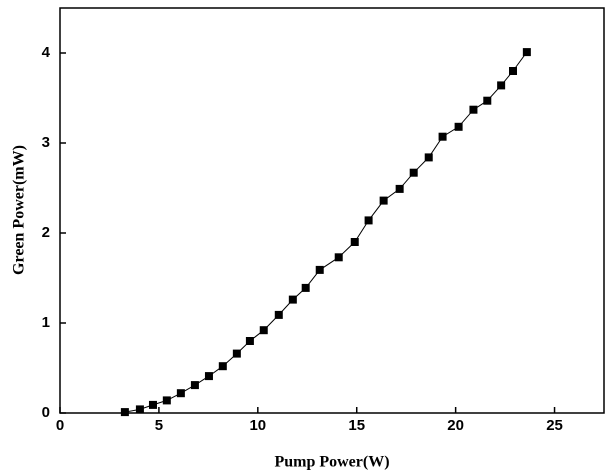 The image size is (608, 473). Describe the element at coordinates (331, 462) in the screenshot. I see `x-axis-title: Pump Power(W)` at that location.